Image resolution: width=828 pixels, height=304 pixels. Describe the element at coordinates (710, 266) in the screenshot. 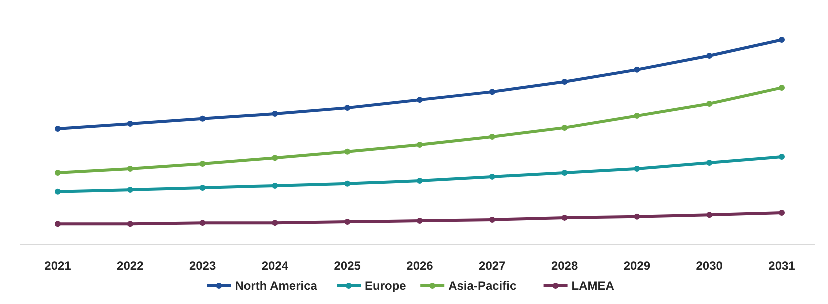

I see `x-tick-label: 2030` at that location.